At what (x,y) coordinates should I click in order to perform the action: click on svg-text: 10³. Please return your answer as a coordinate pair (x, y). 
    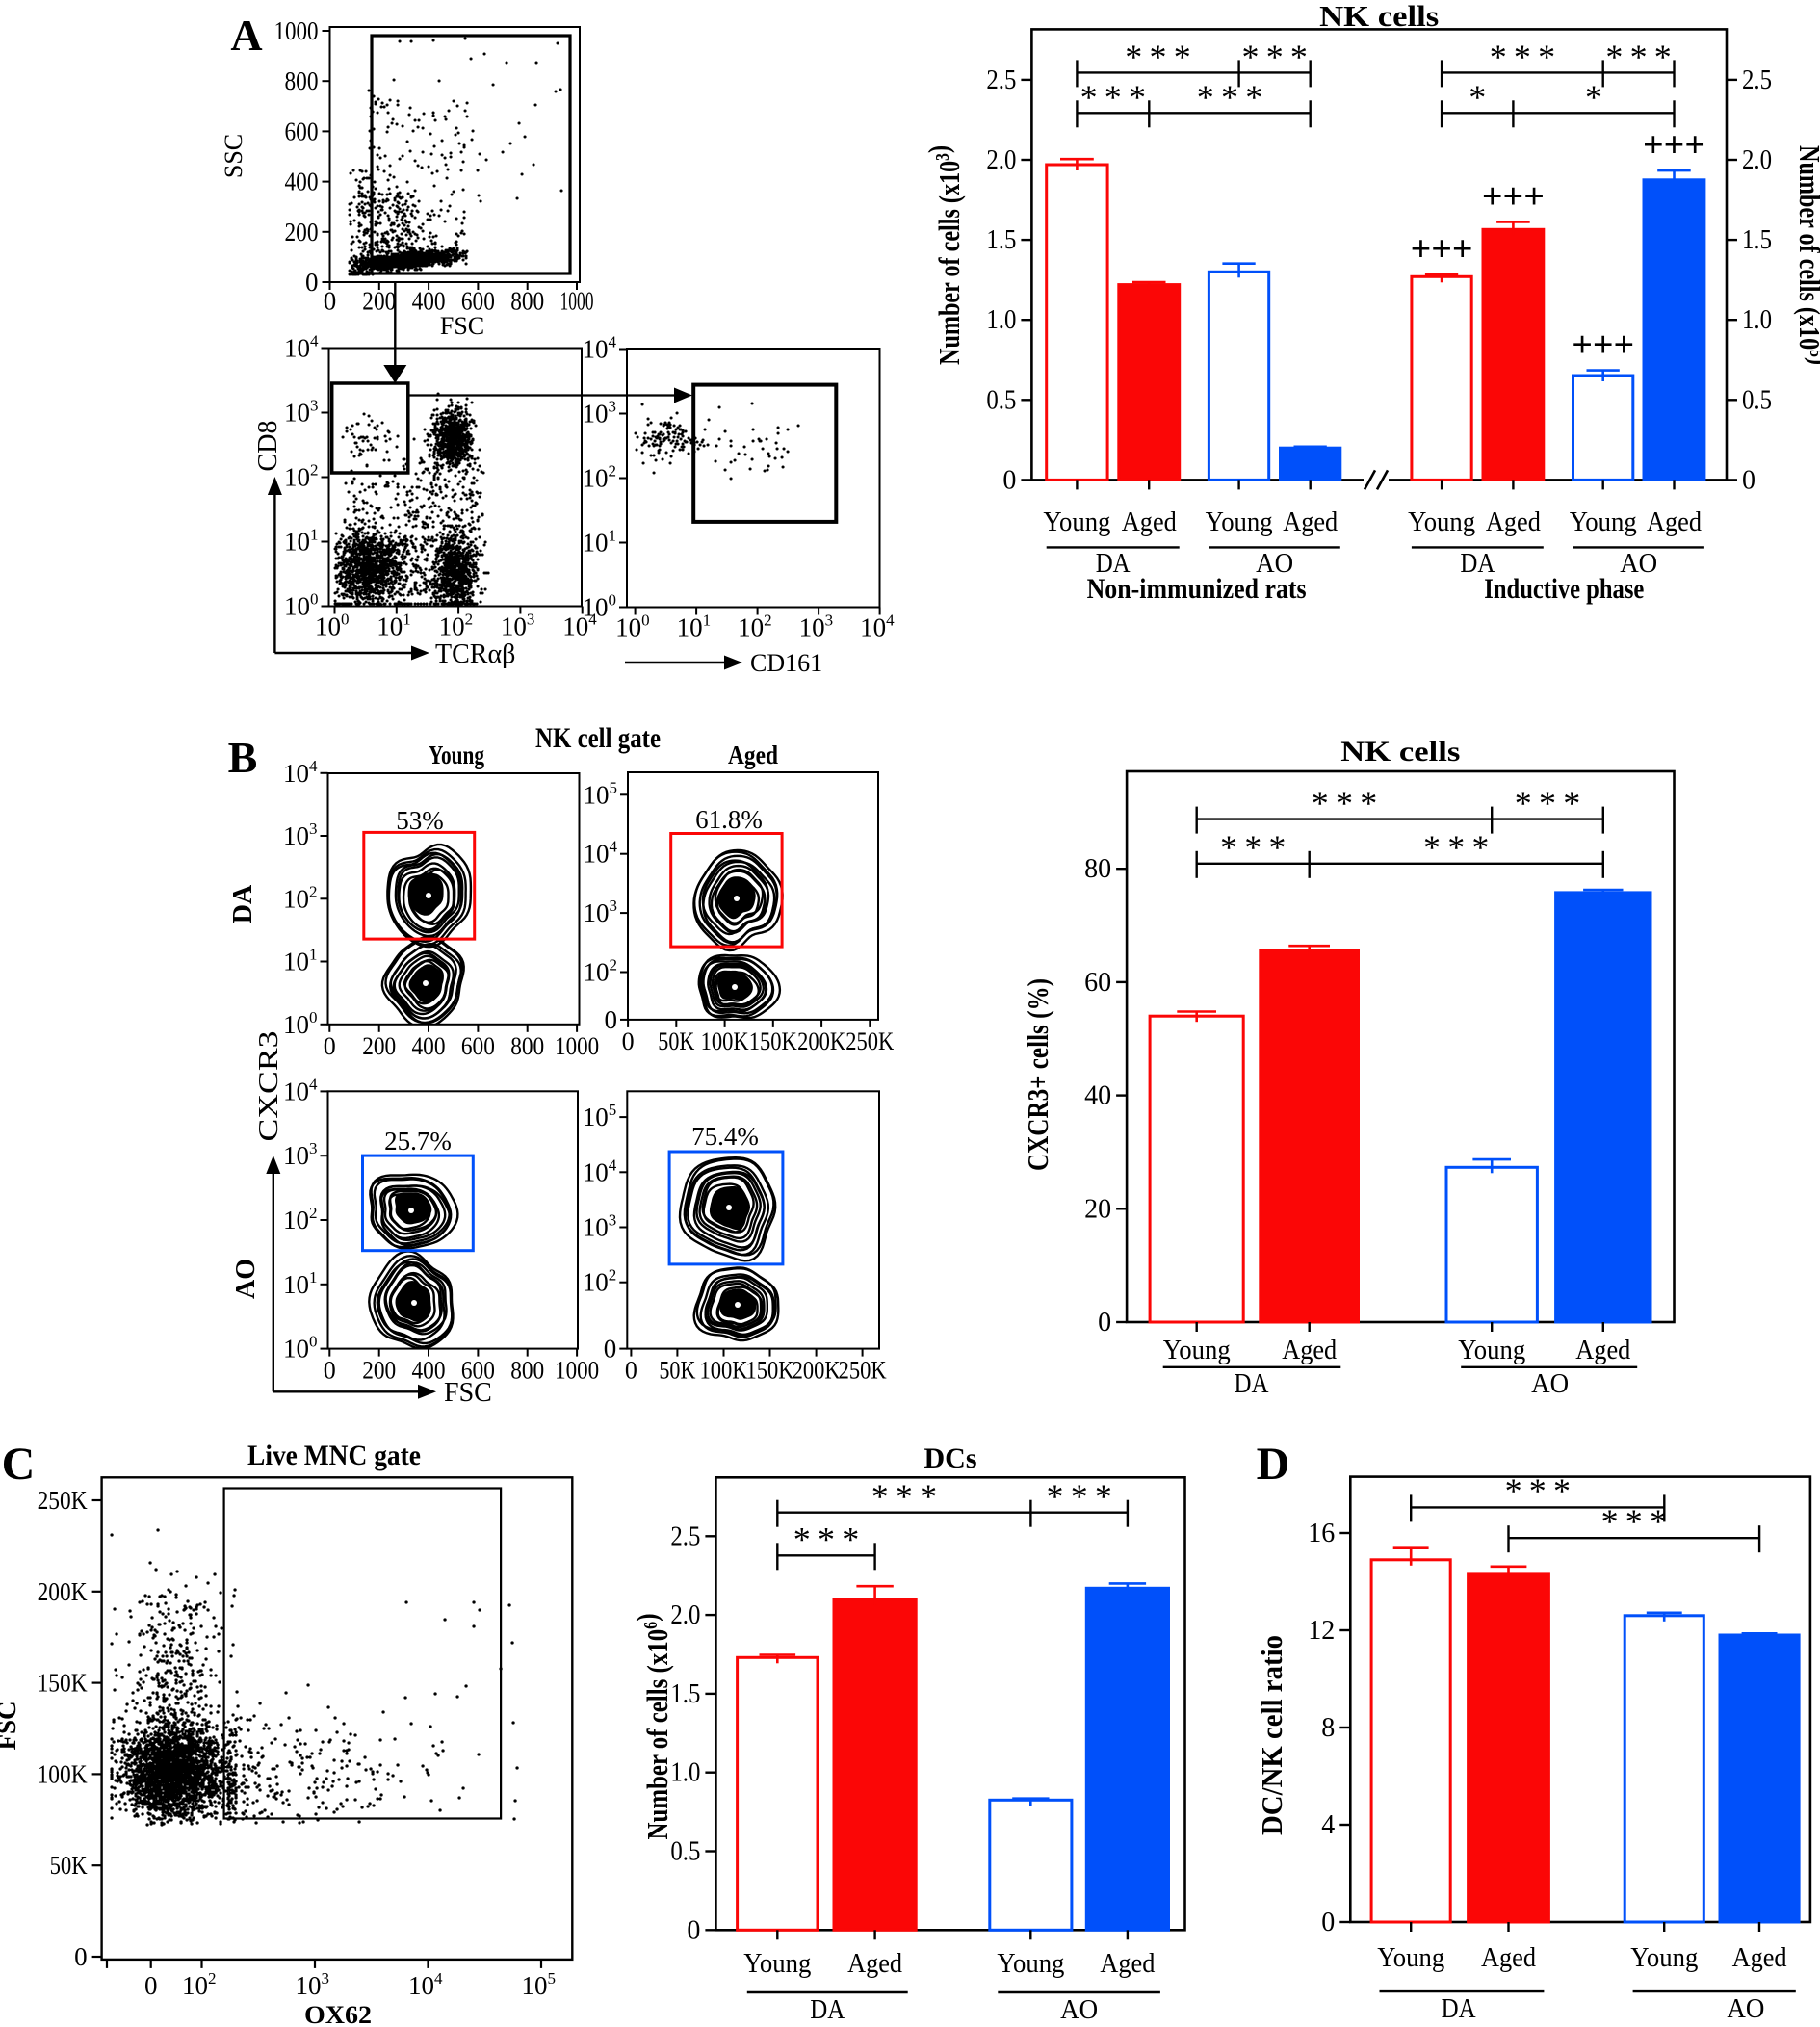
    Looking at the image, I should click on (301, 413).